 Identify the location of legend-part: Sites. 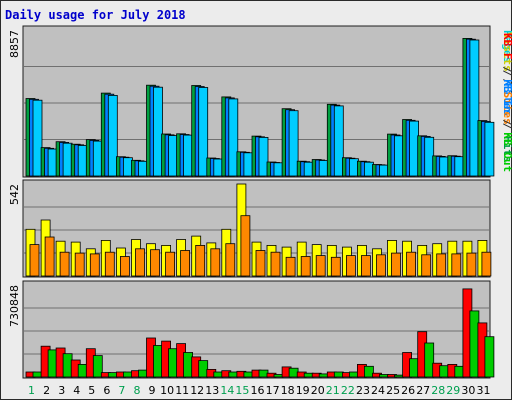
(506, 108).